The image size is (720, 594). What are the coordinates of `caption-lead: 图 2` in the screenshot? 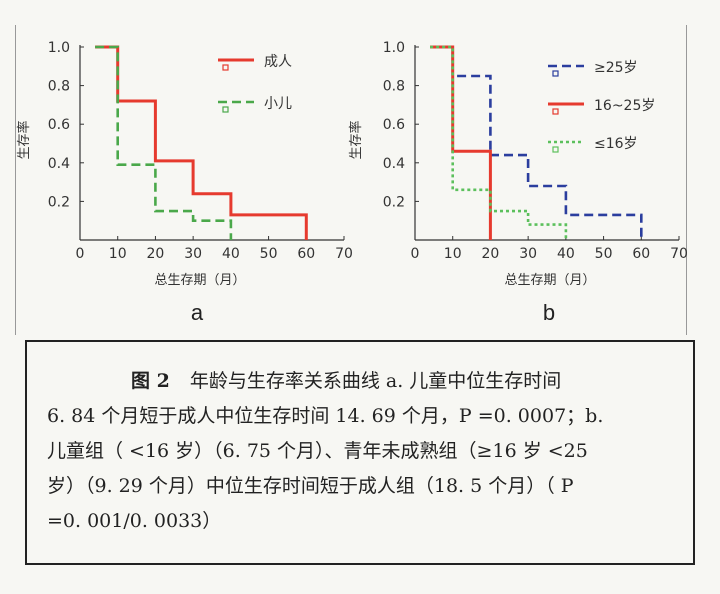 It's located at (150, 381).